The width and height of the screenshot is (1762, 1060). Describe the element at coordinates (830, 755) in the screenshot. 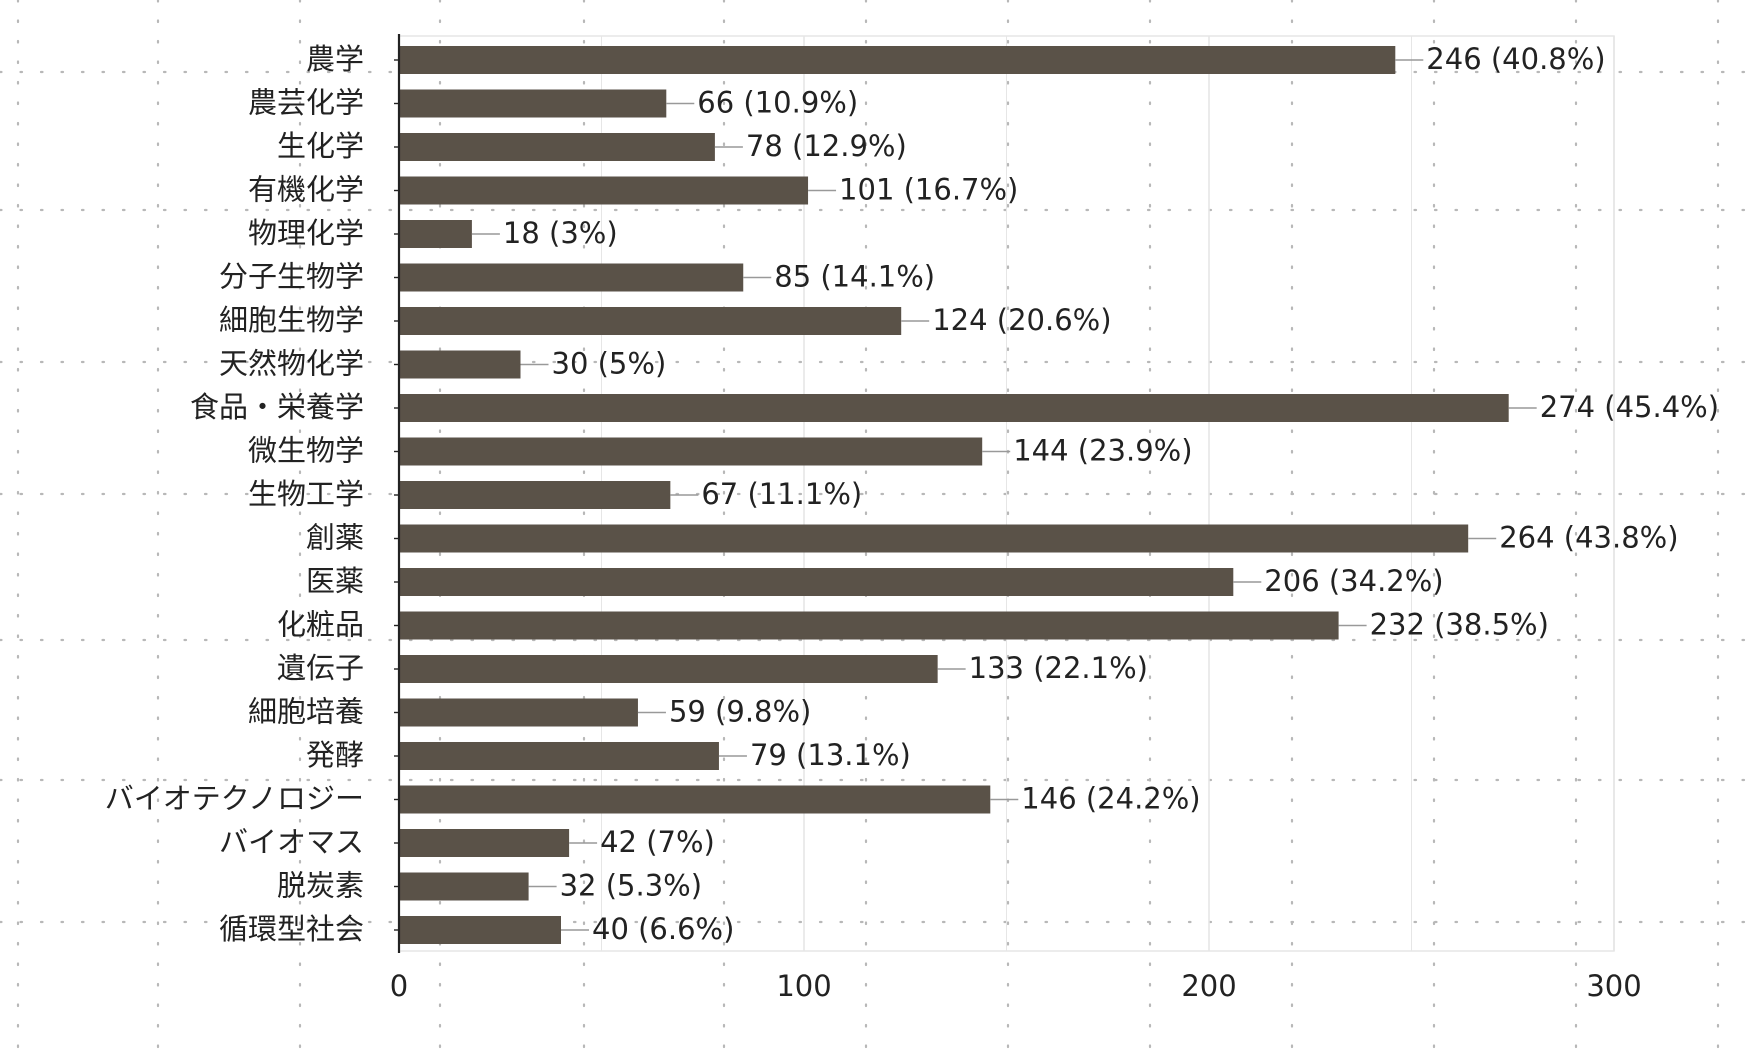

I see `data-label: 79 (13.1%)` at that location.